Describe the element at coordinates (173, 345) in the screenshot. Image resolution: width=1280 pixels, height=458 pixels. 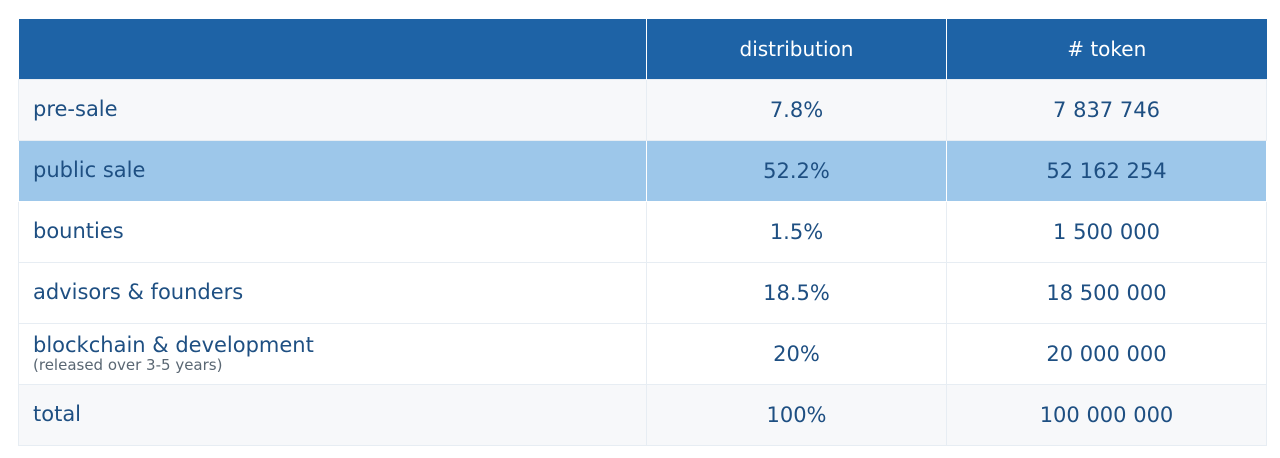
I see `row-name: blockchain & development` at that location.